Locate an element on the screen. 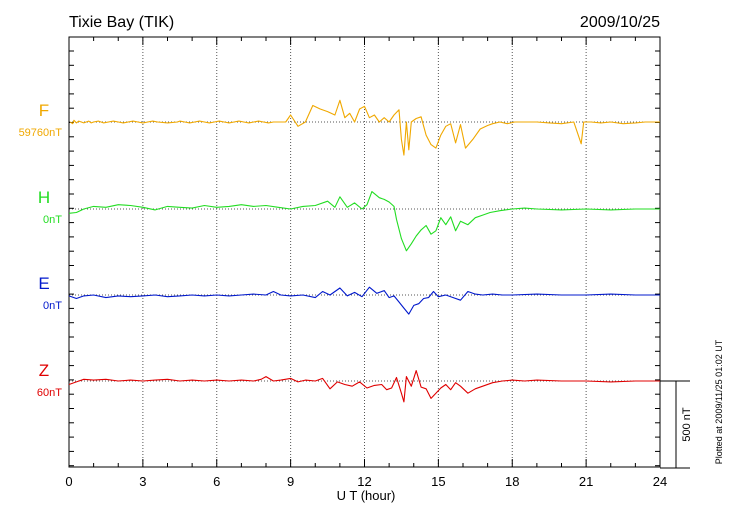 This screenshot has width=730, height=520. x-axis-ticks: 0 3 6 9 12 15 18 21 24 is located at coordinates (366, 481).